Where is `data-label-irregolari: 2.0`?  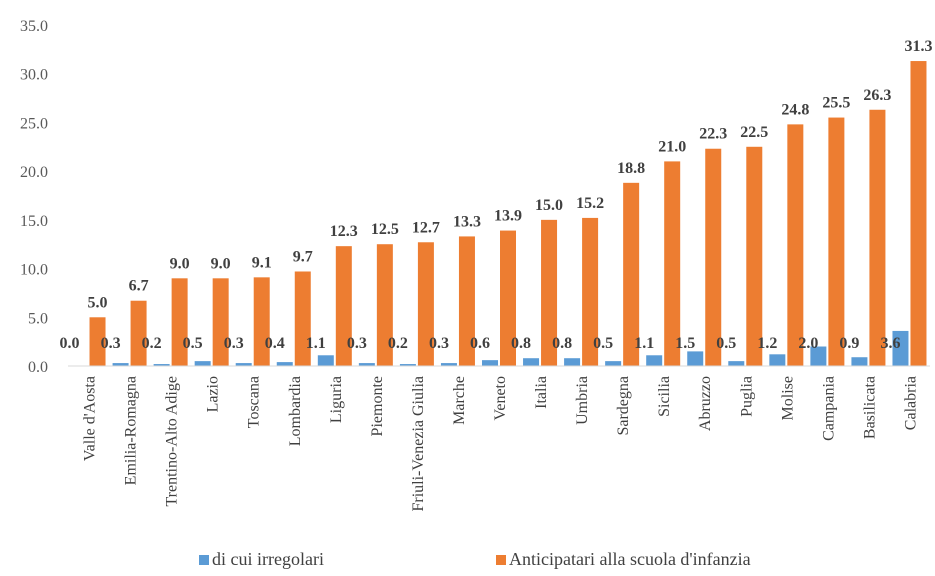 data-label-irregolari: 2.0 is located at coordinates (808, 343).